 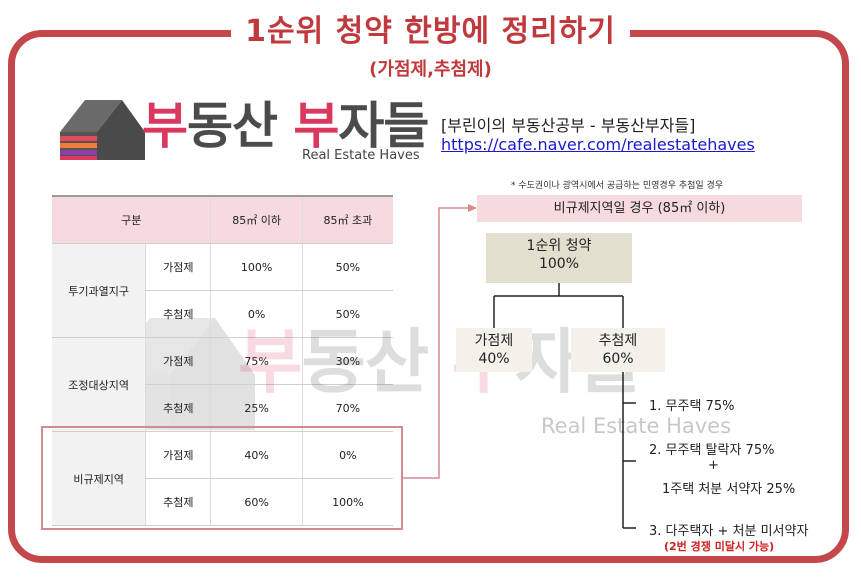 I want to click on footnote: * 수도권이나 광역시에서 공급하는 민영경우 추첨일 경우, so click(x=617, y=186).